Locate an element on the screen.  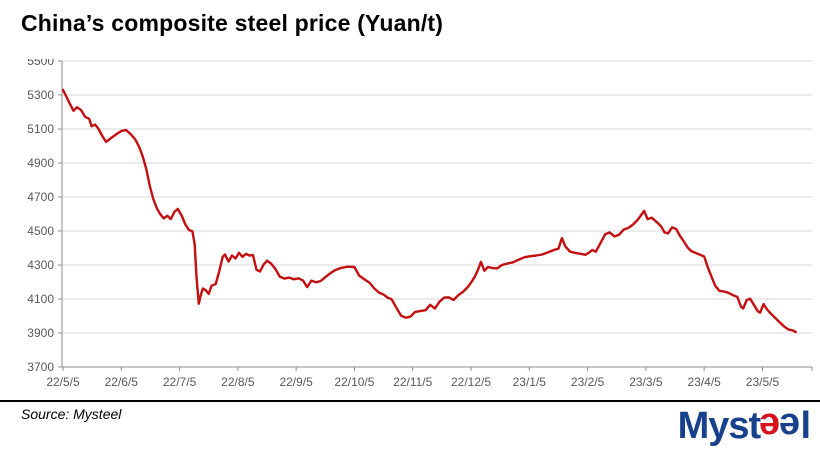
mysteel-logo: Mysteel is located at coordinates (744, 426).